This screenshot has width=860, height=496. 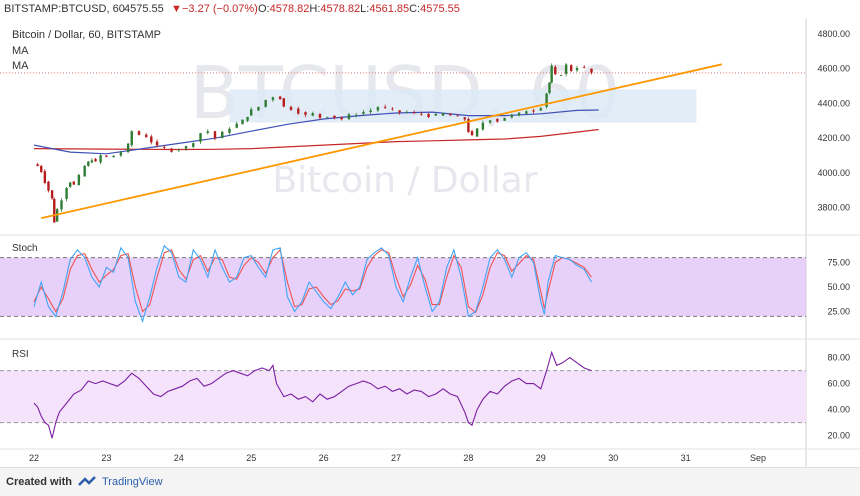 What do you see at coordinates (440, 9) in the screenshot?
I see `ohlc-value-3: 4575.55` at bounding box center [440, 9].